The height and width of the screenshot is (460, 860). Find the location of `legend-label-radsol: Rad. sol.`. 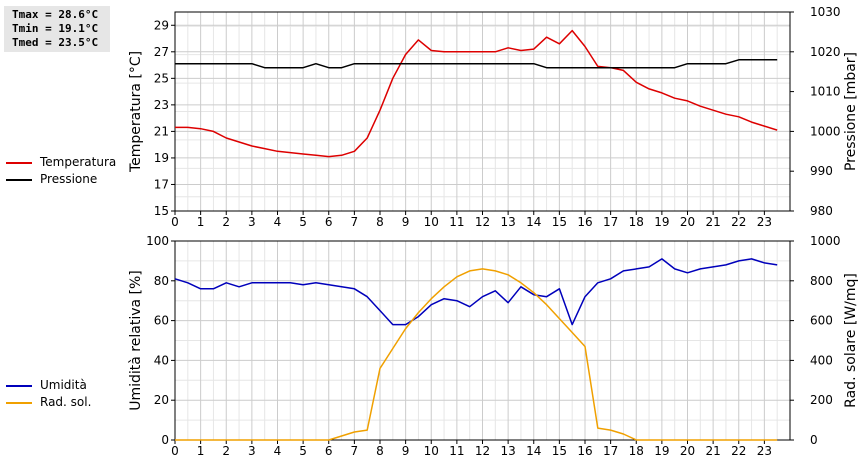

legend-label-radsol: Rad. sol. is located at coordinates (66, 402).